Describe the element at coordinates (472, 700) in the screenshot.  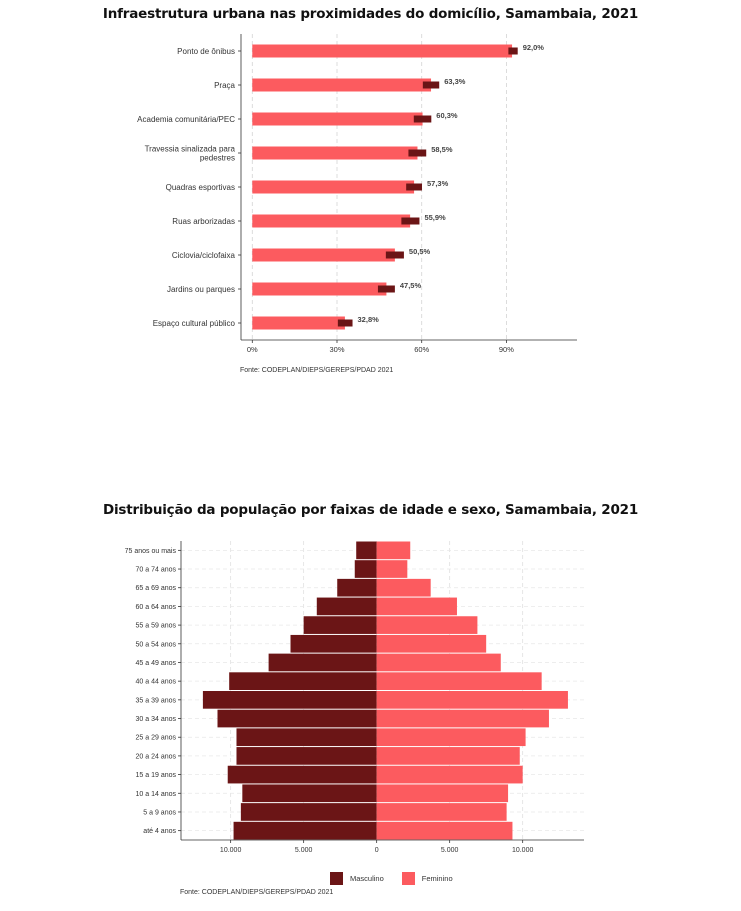
I see `bar-feminino-35-a-39-anos` at that location.